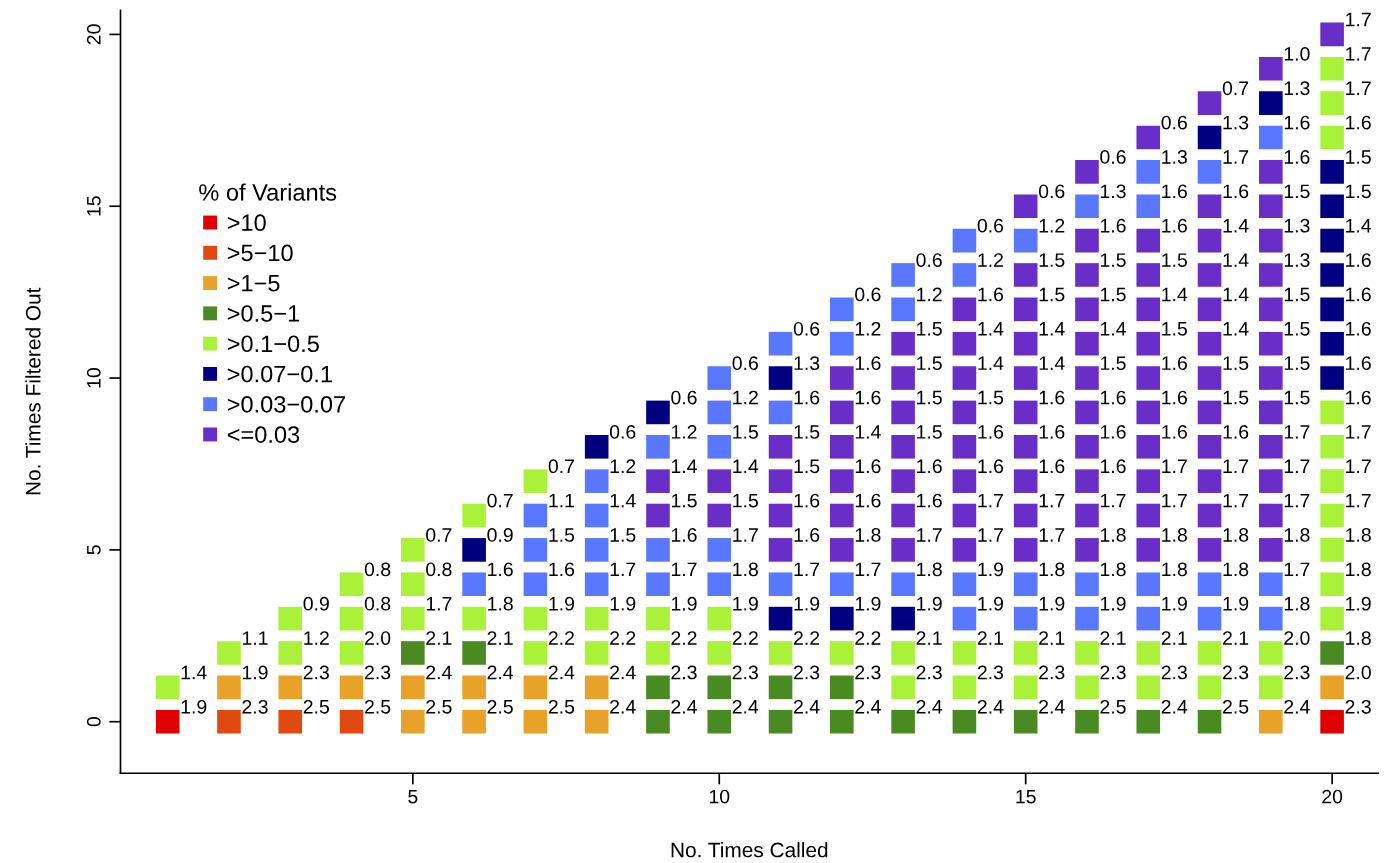  Describe the element at coordinates (268, 192) in the screenshot. I see `legend-title: % of Variants` at that location.